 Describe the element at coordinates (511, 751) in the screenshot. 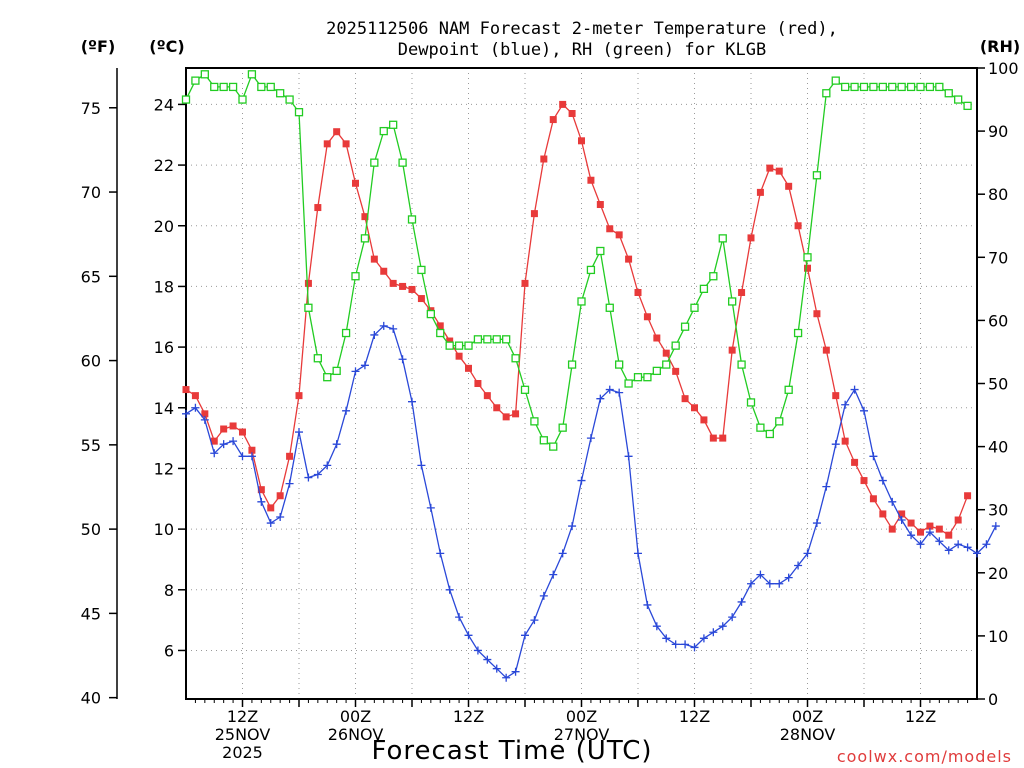

I see `x-axis-title: Forecast Time (UTC)` at that location.